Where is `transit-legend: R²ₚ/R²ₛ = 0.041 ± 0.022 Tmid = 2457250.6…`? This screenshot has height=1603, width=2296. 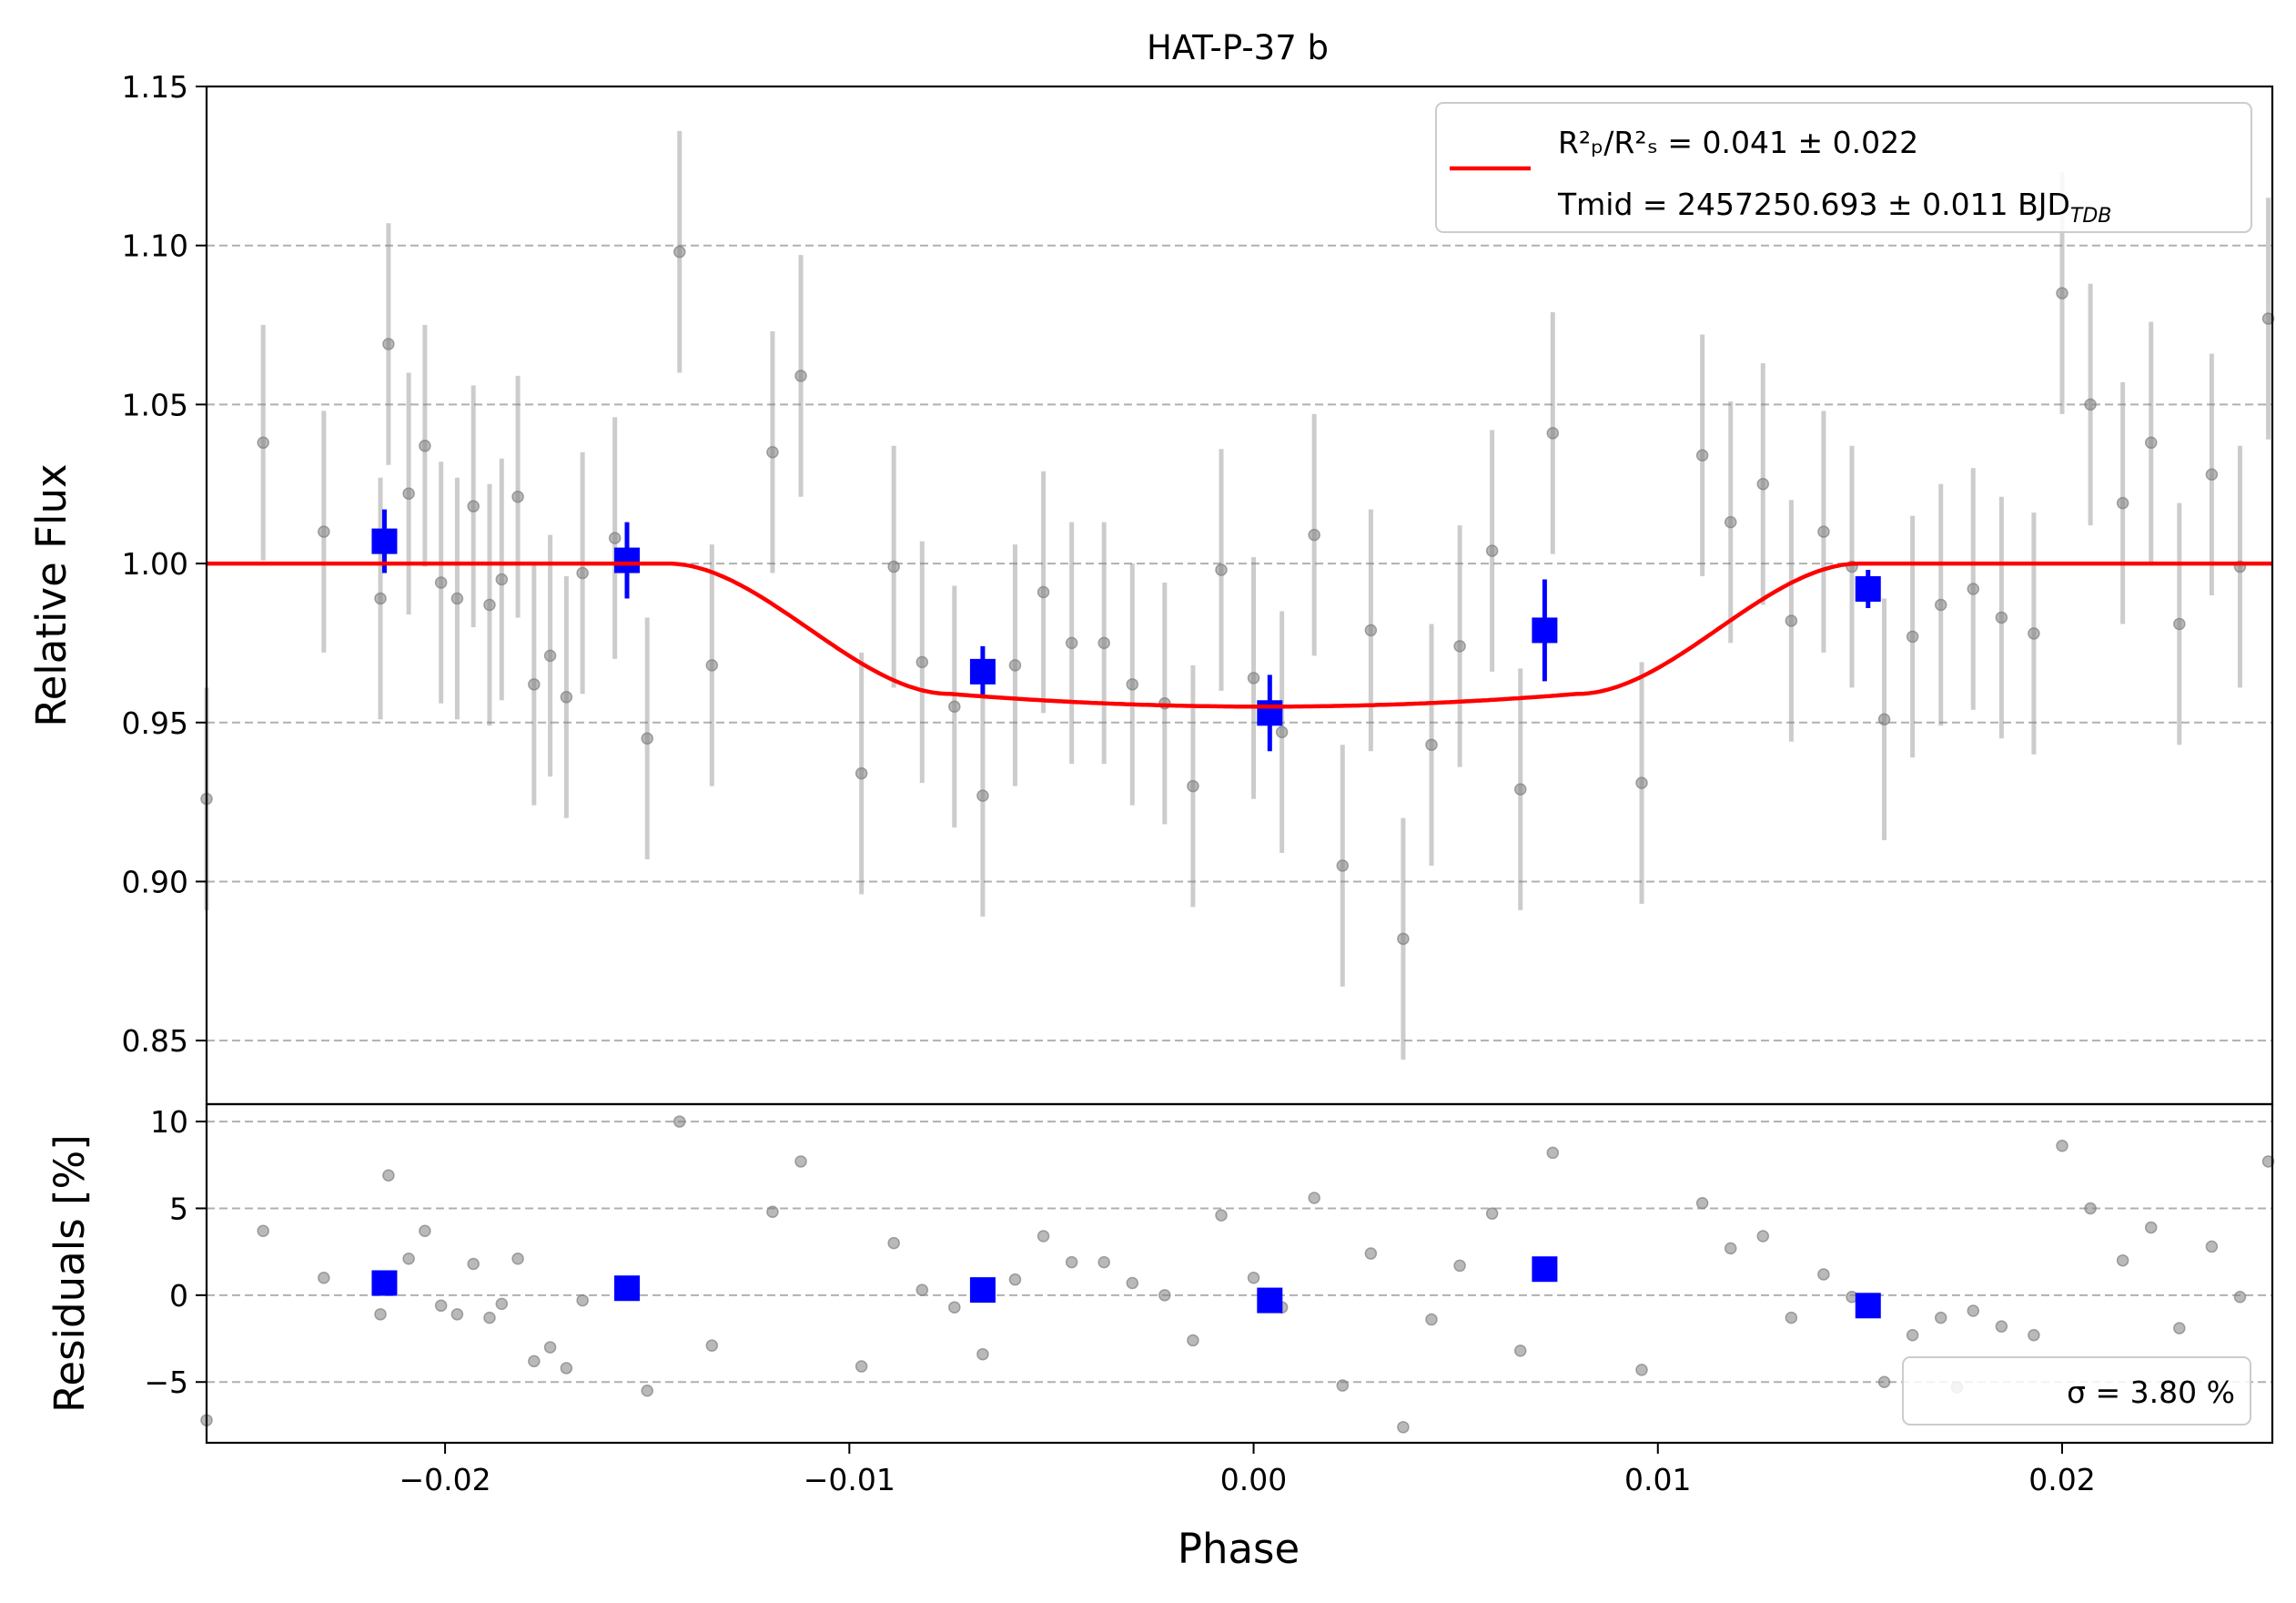 transit-legend: R²ₚ/R²ₛ = 0.041 ± 0.022 Tmid = 2457250.6… is located at coordinates (1844, 167).